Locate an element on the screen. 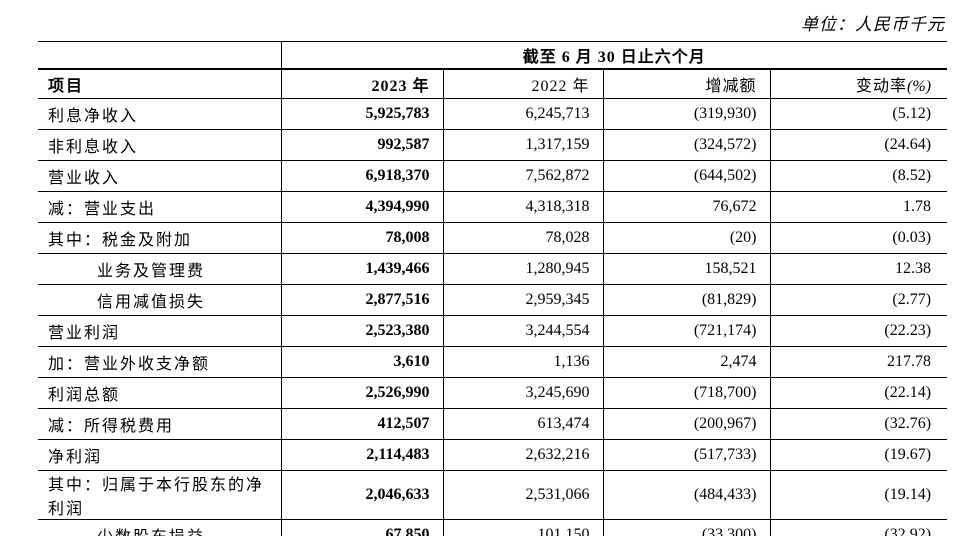 This screenshot has width=957, height=536. value-rate: (19.67) is located at coordinates (859, 455).